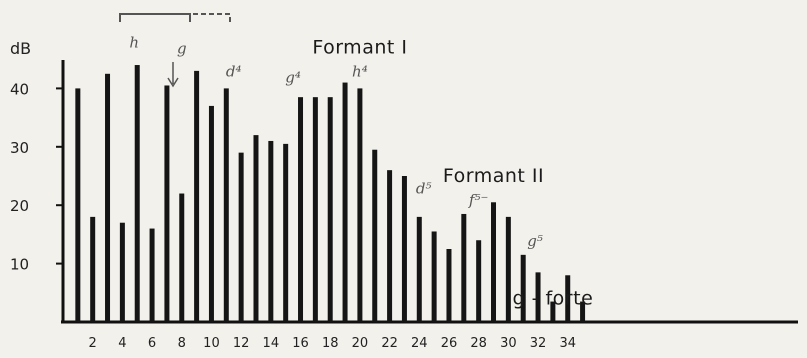 The height and width of the screenshot is (358, 807). Describe the element at coordinates (182, 343) in the screenshot. I see `x-tick-label: 8` at that location.